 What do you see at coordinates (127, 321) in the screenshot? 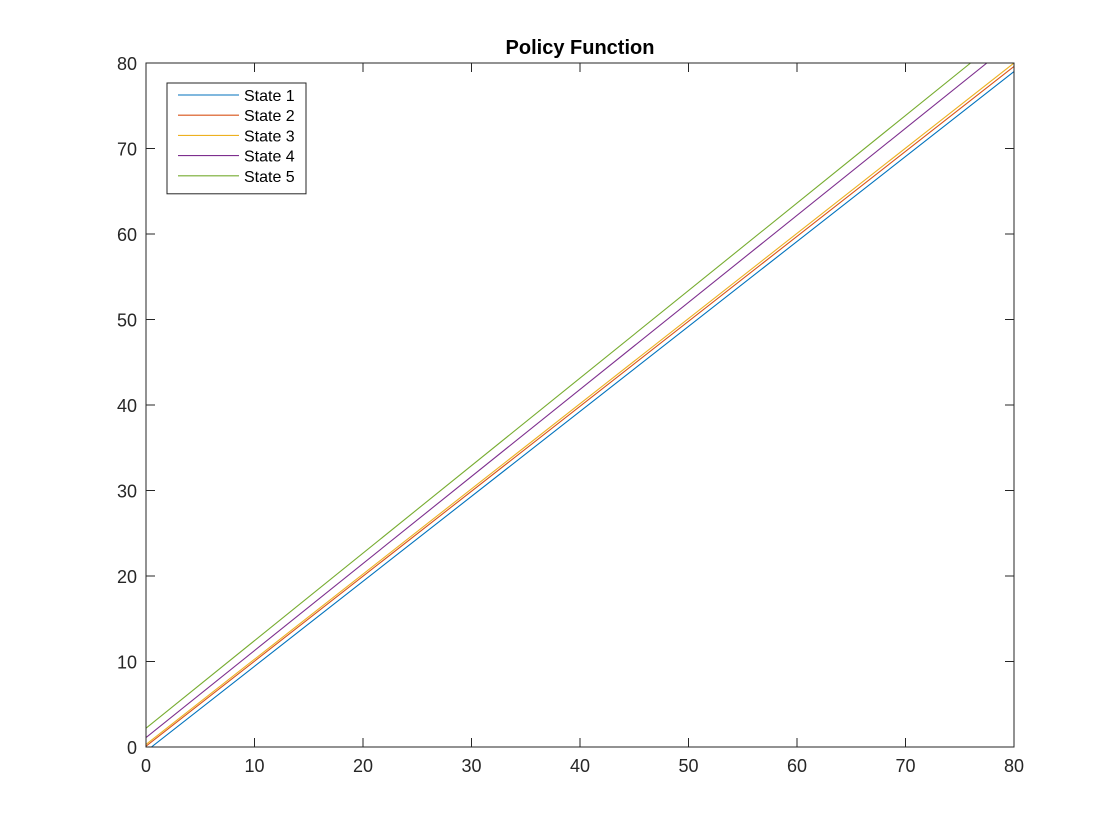
I see `y-tick-label: 50` at bounding box center [127, 321].